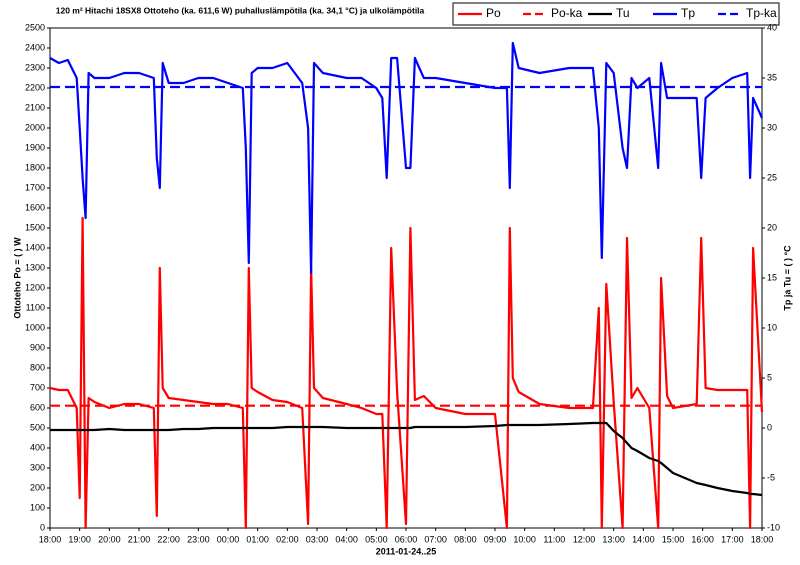 Image resolution: width=800 pixels, height=565 pixels. What do you see at coordinates (623, 13) in the screenshot?
I see `legend-label: Tu` at bounding box center [623, 13].